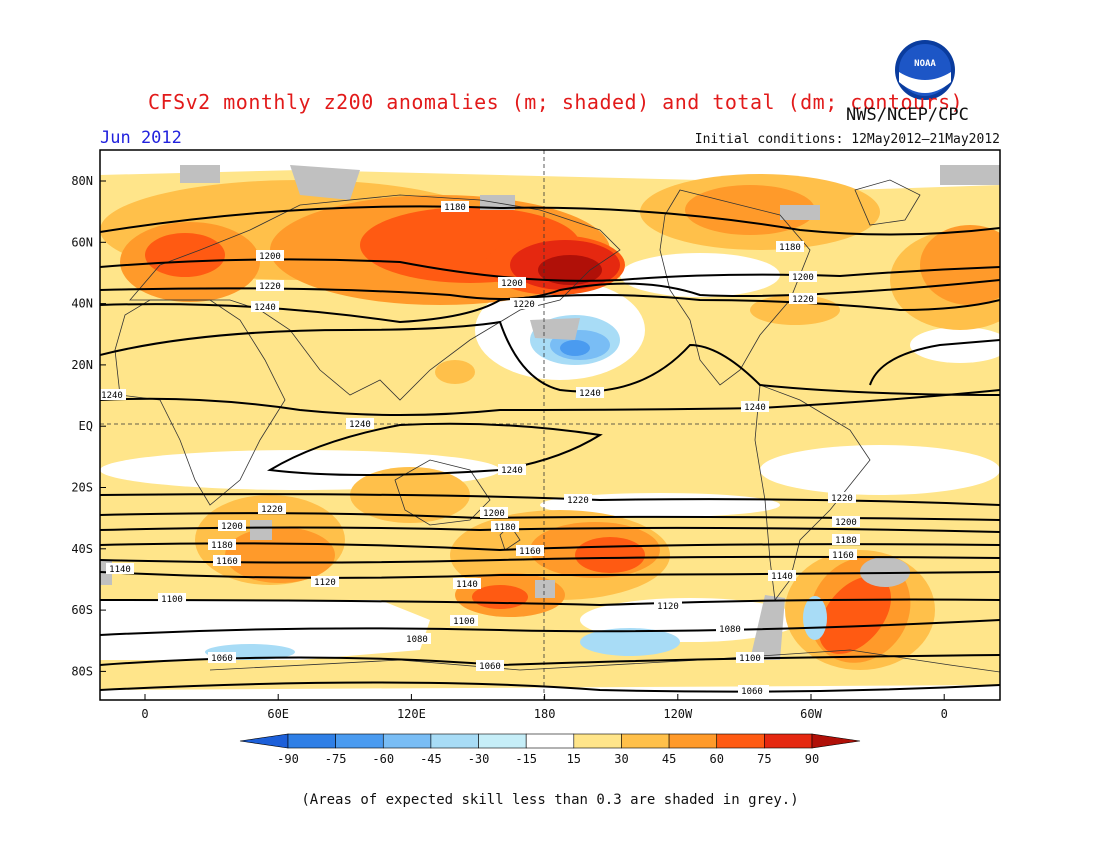 This screenshot has width=1100, height=850. Describe the element at coordinates (82, 671) in the screenshot. I see `lat-label: 80S` at that location.